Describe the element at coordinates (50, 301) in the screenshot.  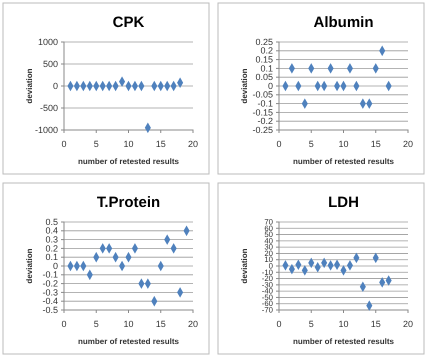
I see `y-tick-label: -0.4` at that location.